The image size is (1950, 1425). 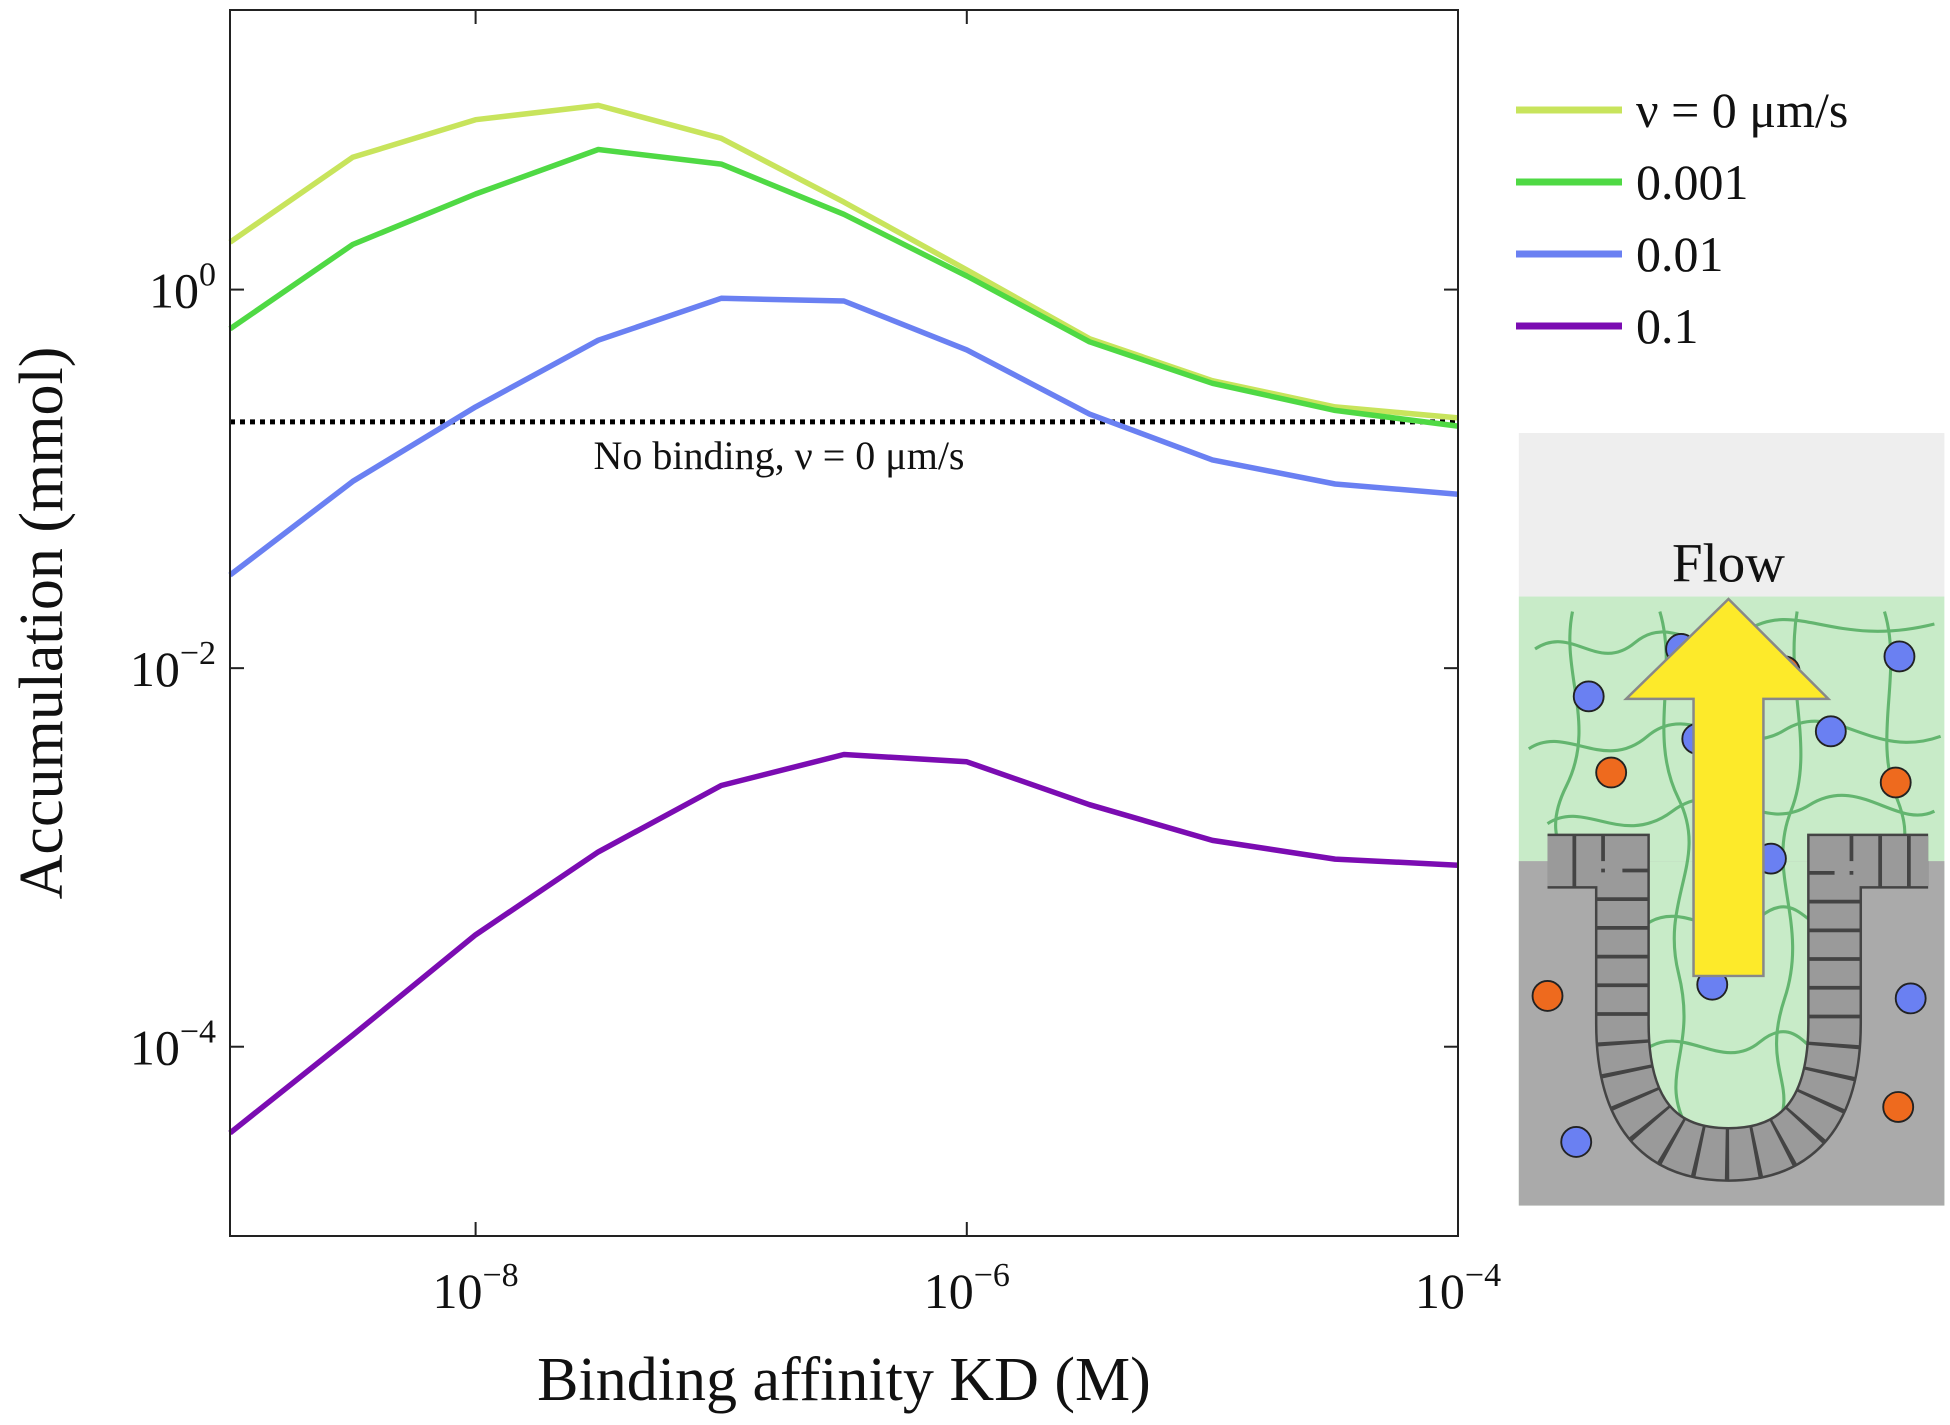 I want to click on lumen, so click(x=1731, y=515).